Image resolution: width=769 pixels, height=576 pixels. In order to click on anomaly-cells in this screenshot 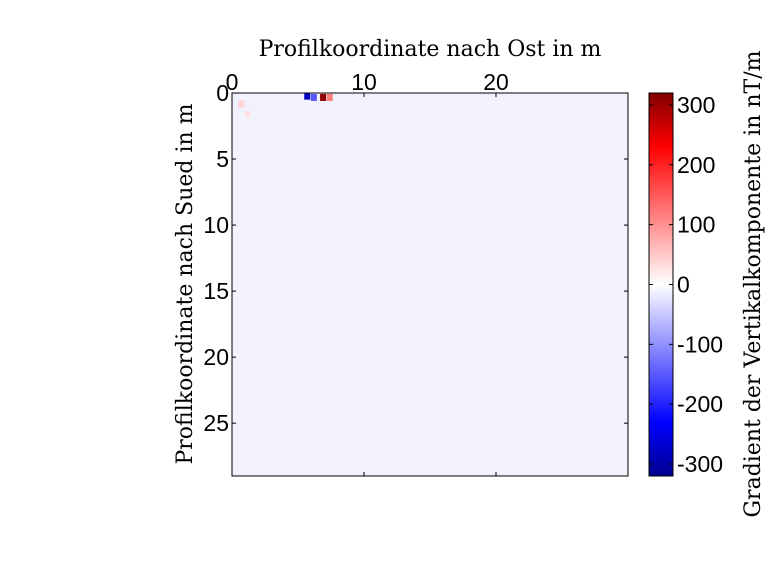, I will do `click(285, 105)`.